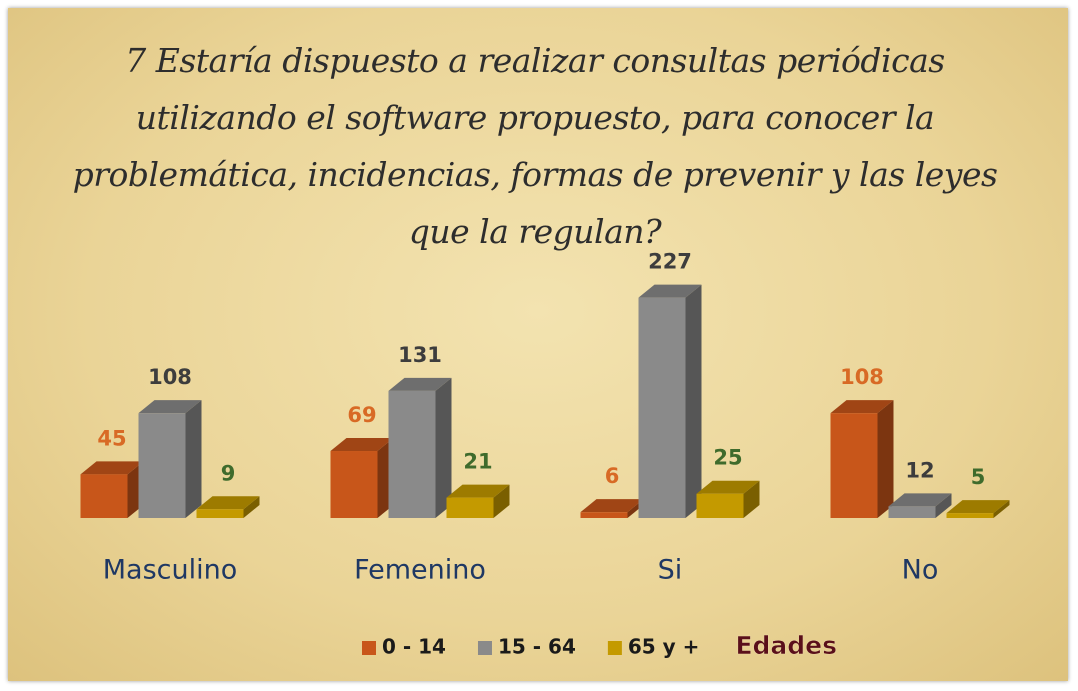 The width and height of the screenshot is (1078, 691). What do you see at coordinates (664, 647) in the screenshot?
I see `legend-label: 65 y +` at bounding box center [664, 647].